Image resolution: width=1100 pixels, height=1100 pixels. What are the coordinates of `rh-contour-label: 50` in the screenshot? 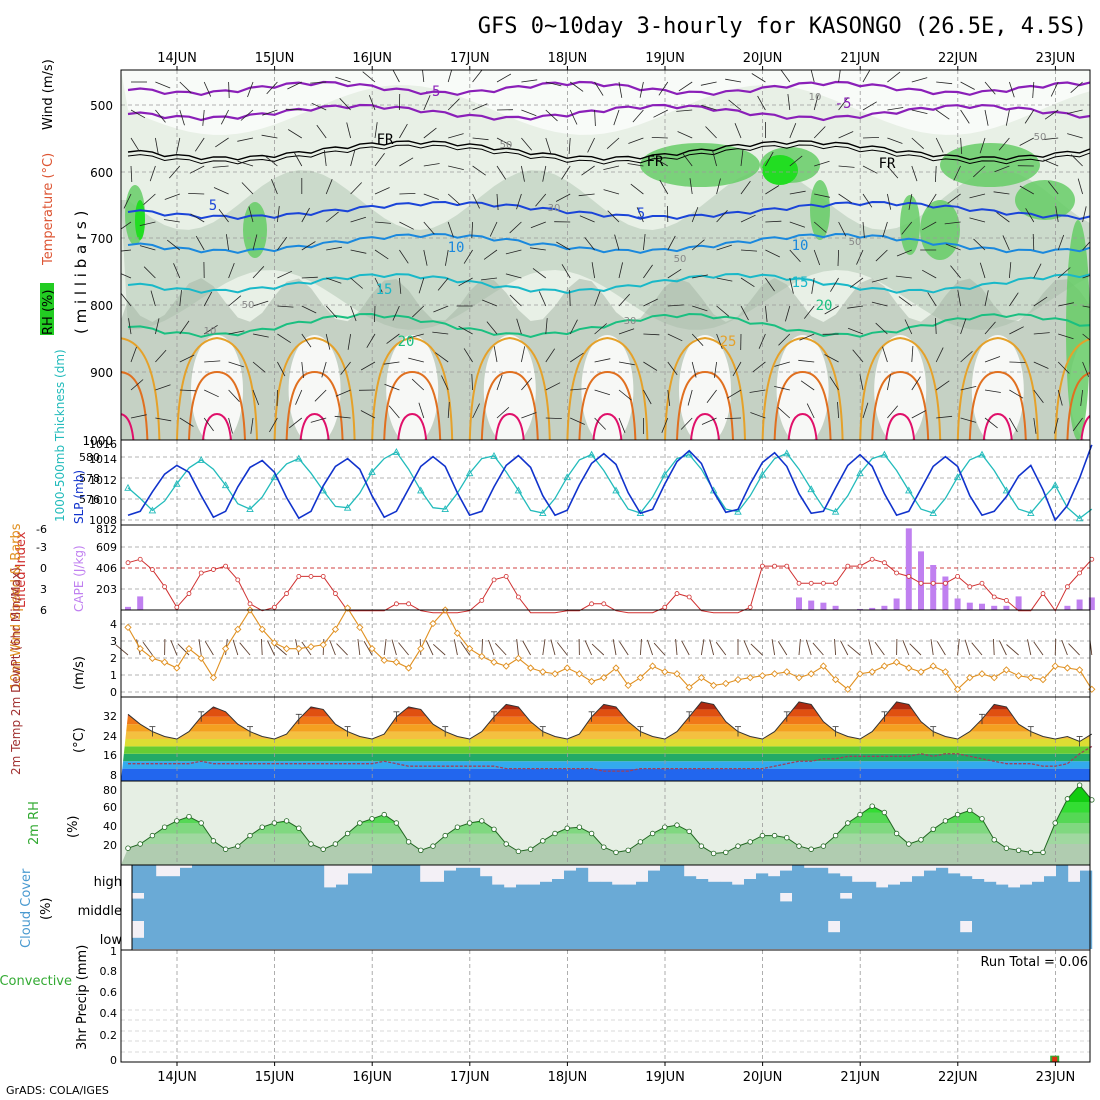 It's located at (680, 259).